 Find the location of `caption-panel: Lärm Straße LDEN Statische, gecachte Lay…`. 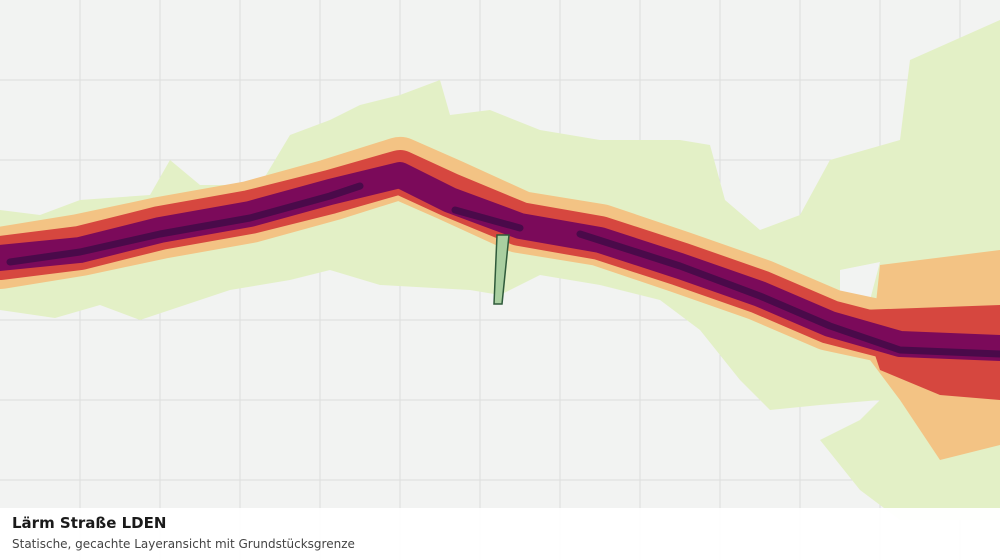

caption-panel: Lärm Straße LDEN Statische, gecachte Lay… is located at coordinates (500, 534).